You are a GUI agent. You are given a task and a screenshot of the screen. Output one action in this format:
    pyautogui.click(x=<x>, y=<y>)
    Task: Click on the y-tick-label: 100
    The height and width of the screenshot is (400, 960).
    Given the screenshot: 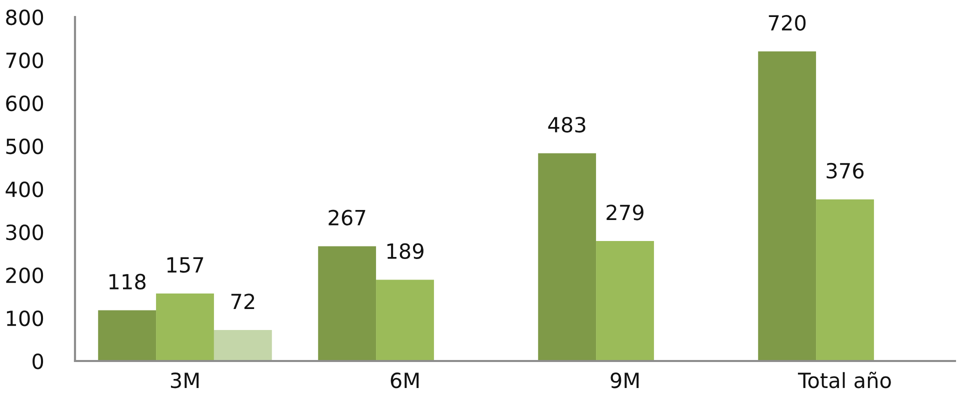 What is the action you would take?
    pyautogui.click(x=25, y=318)
    